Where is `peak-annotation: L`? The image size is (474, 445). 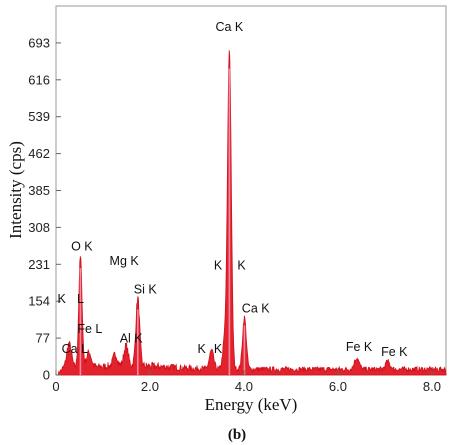 peak-annotation: L is located at coordinates (80, 299).